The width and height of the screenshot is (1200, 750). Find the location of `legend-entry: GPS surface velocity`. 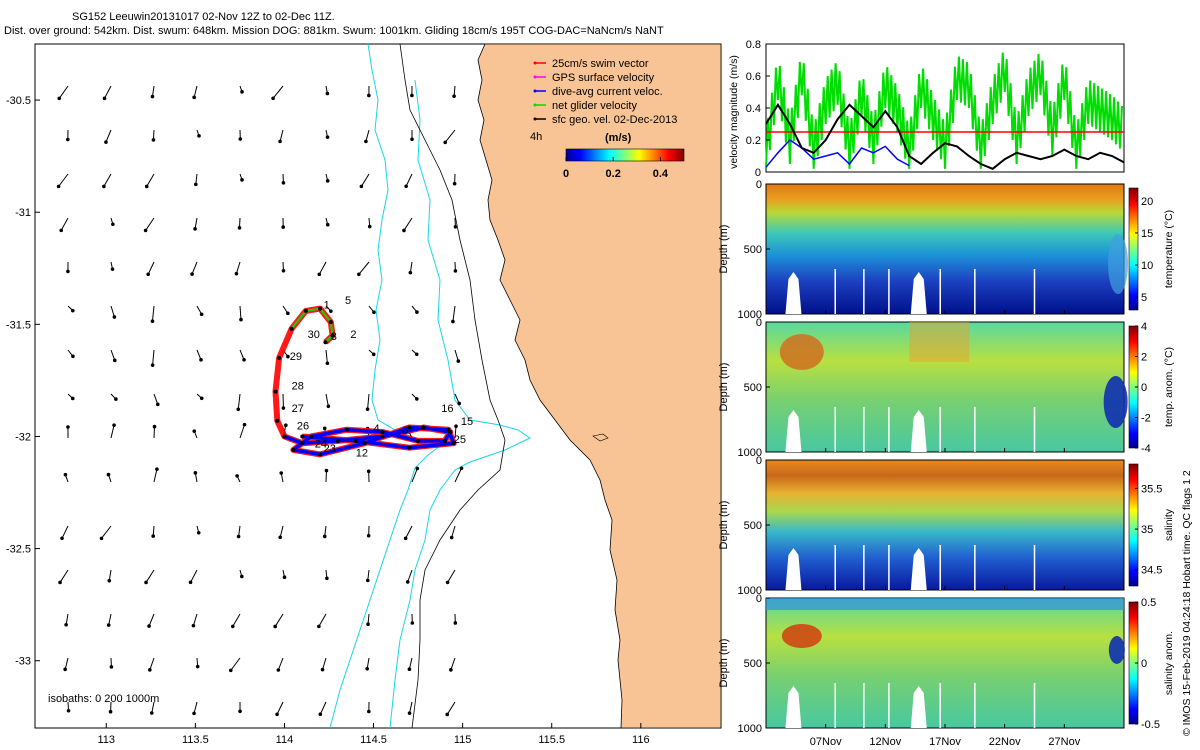

legend-entry: GPS surface velocity is located at coordinates (603, 78).